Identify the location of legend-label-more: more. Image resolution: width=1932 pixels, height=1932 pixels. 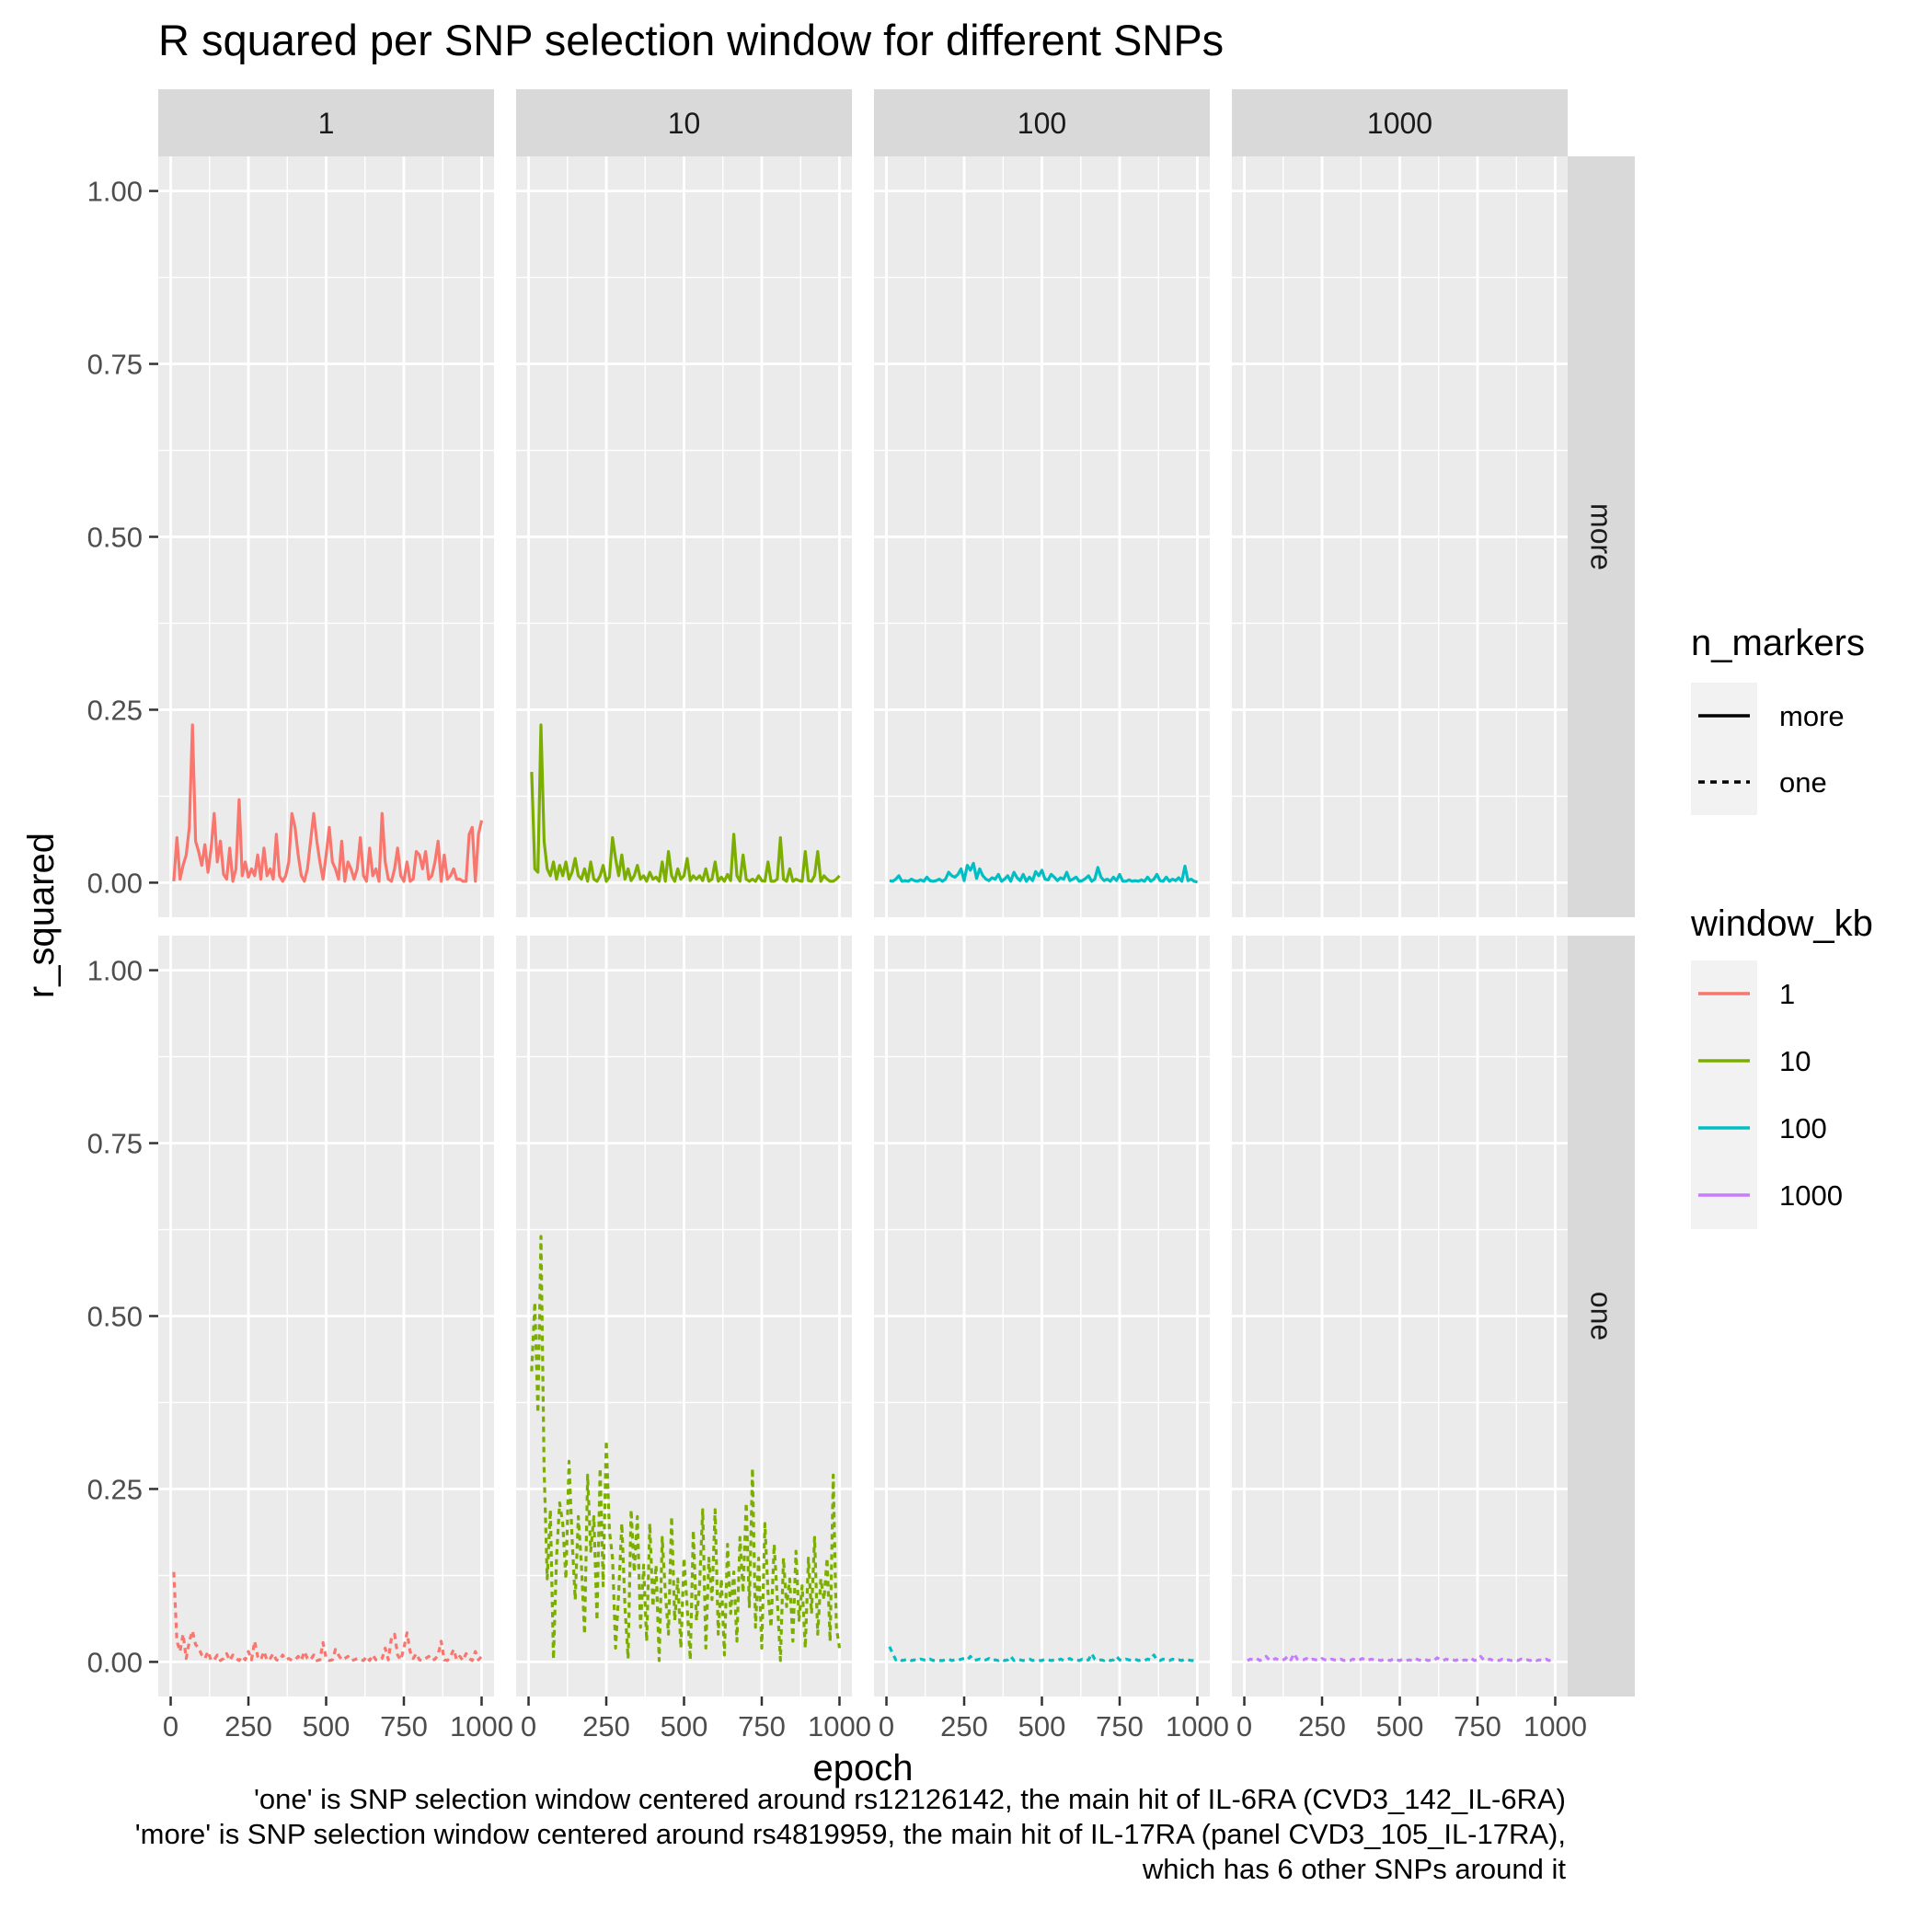
(1812, 716).